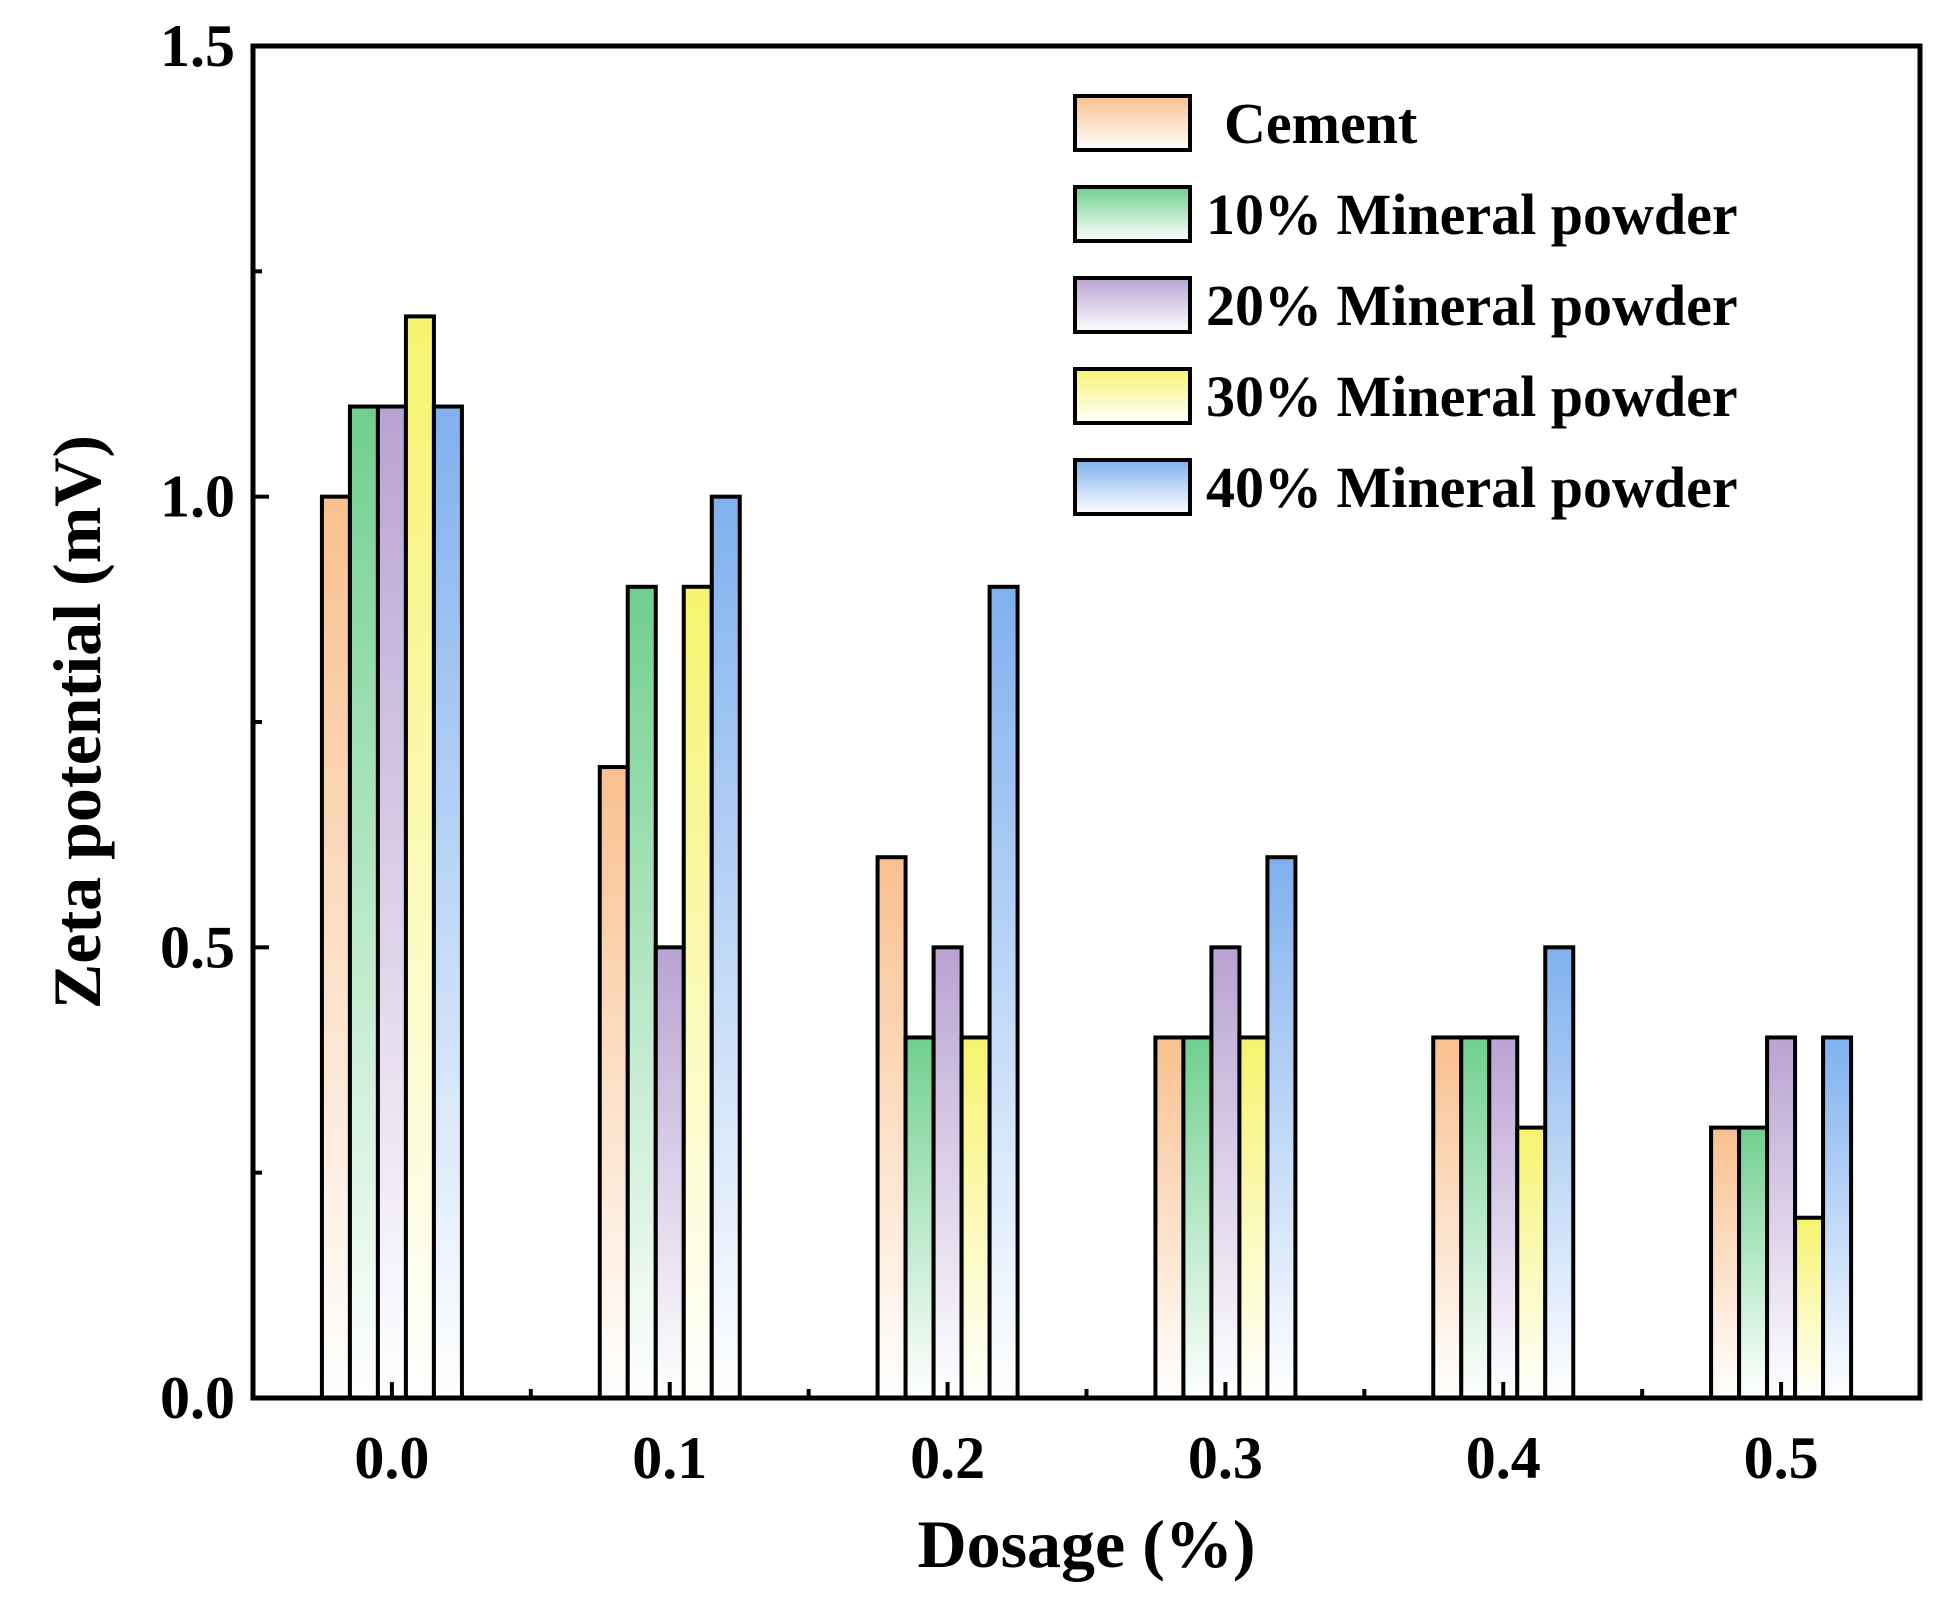  I want to click on bar-30-mineral-powder-0.5, so click(1809, 1307).